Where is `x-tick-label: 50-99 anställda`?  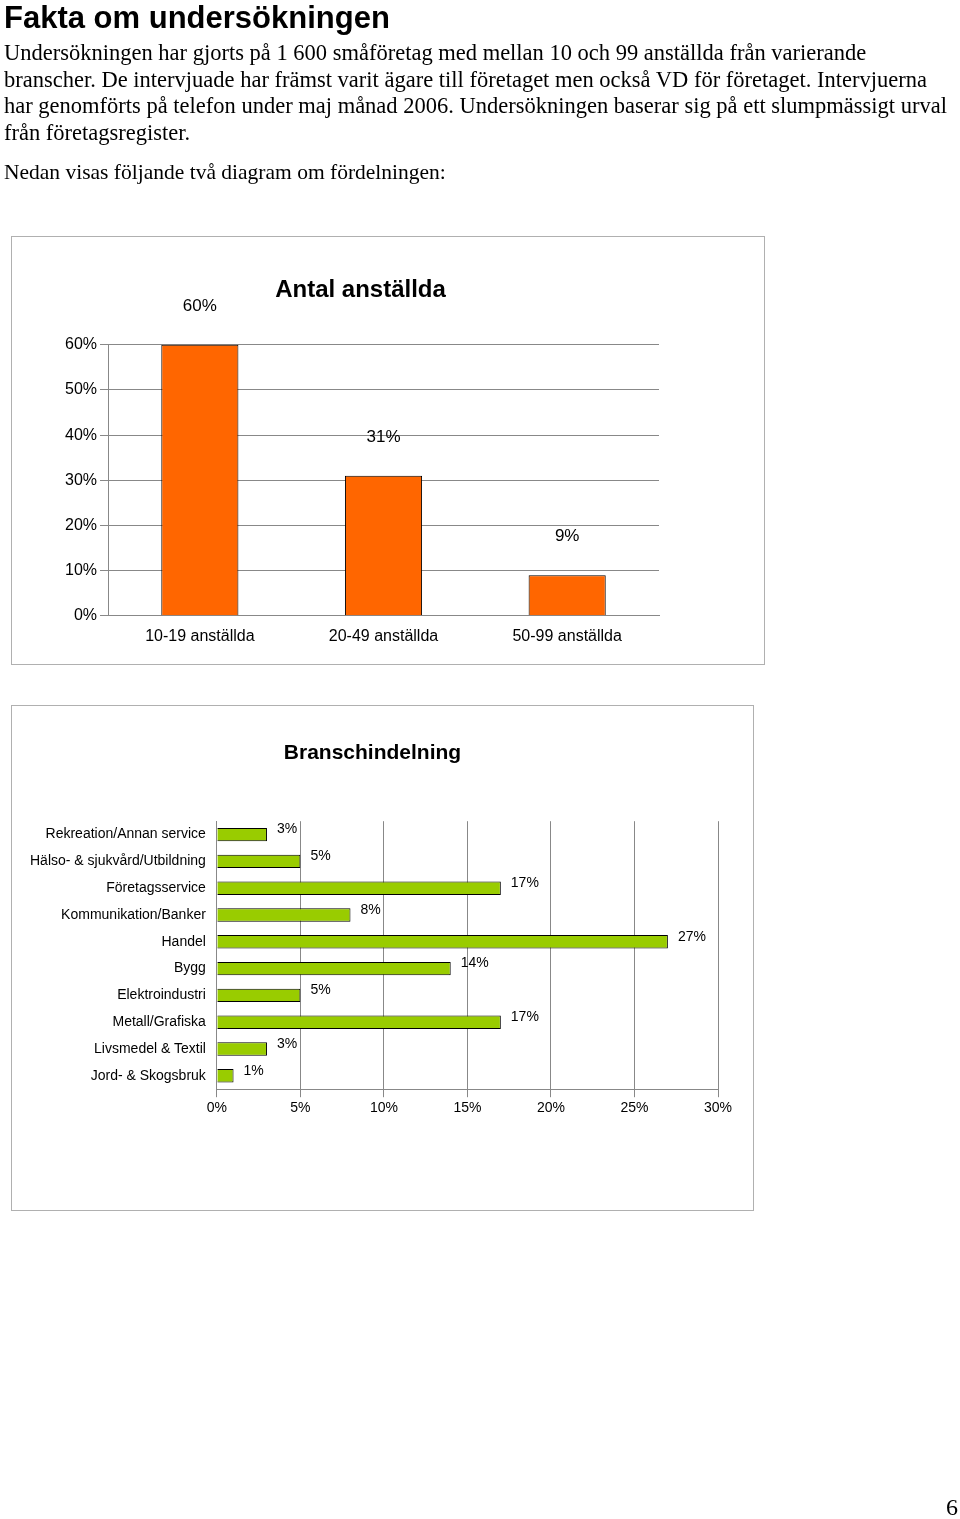 x-tick-label: 50-99 anställda is located at coordinates (567, 635).